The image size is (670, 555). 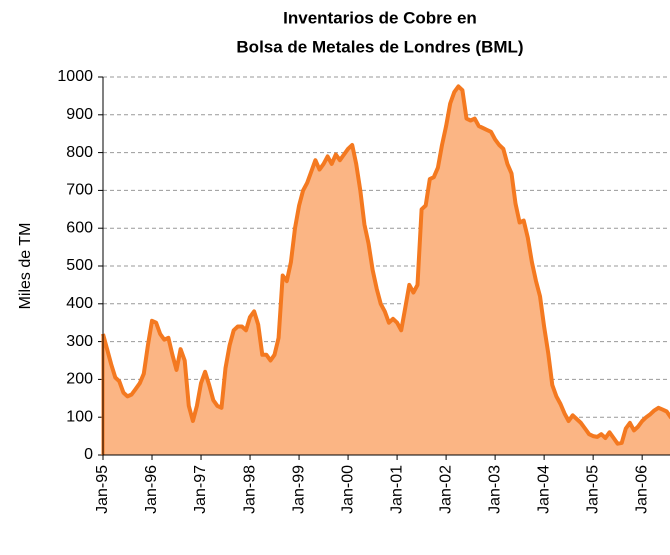 I want to click on y-tick-label: 200, so click(x=79, y=379).